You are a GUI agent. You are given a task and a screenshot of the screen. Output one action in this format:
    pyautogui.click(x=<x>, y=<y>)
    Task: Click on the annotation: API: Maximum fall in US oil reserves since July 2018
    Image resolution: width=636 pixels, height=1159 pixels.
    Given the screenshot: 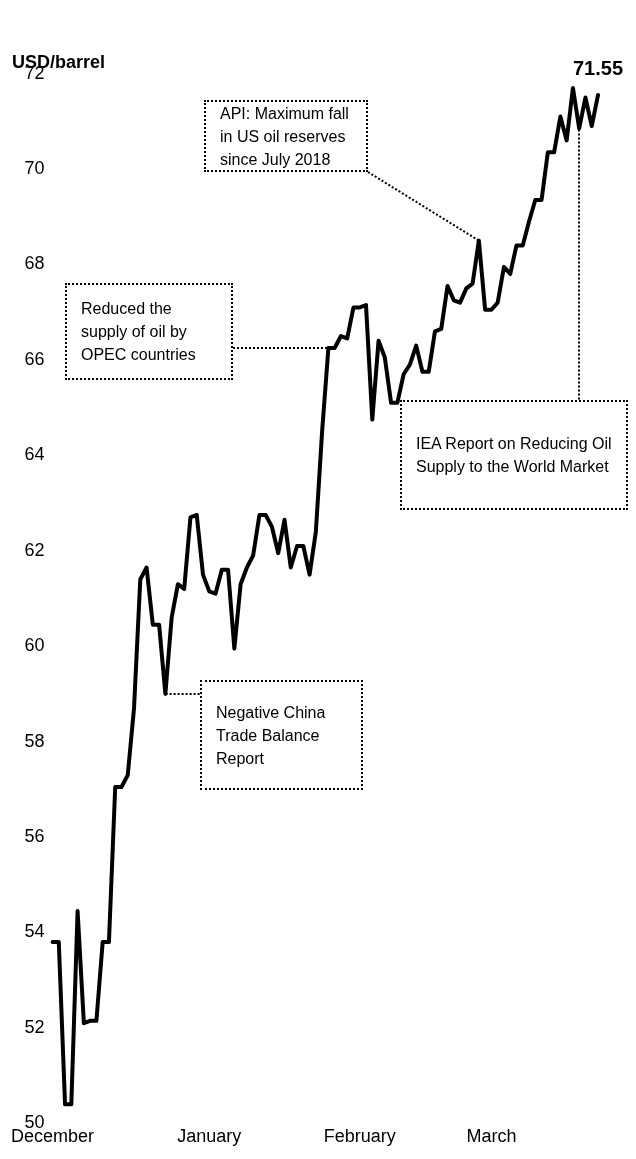 What is the action you would take?
    pyautogui.click(x=285, y=136)
    